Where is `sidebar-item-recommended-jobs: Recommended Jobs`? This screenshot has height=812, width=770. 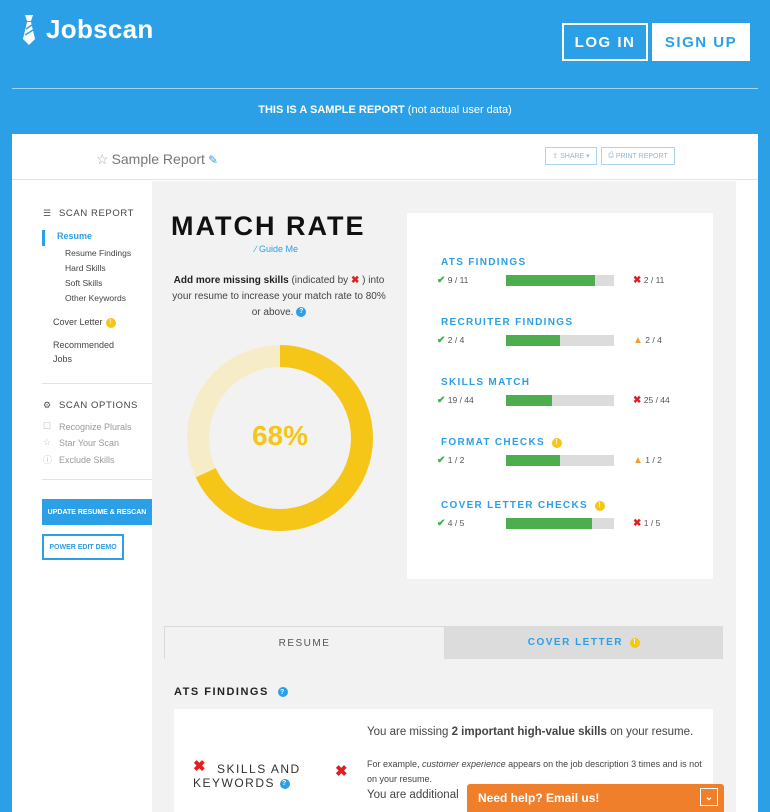 sidebar-item-recommended-jobs: Recommended Jobs is located at coordinates (83, 352).